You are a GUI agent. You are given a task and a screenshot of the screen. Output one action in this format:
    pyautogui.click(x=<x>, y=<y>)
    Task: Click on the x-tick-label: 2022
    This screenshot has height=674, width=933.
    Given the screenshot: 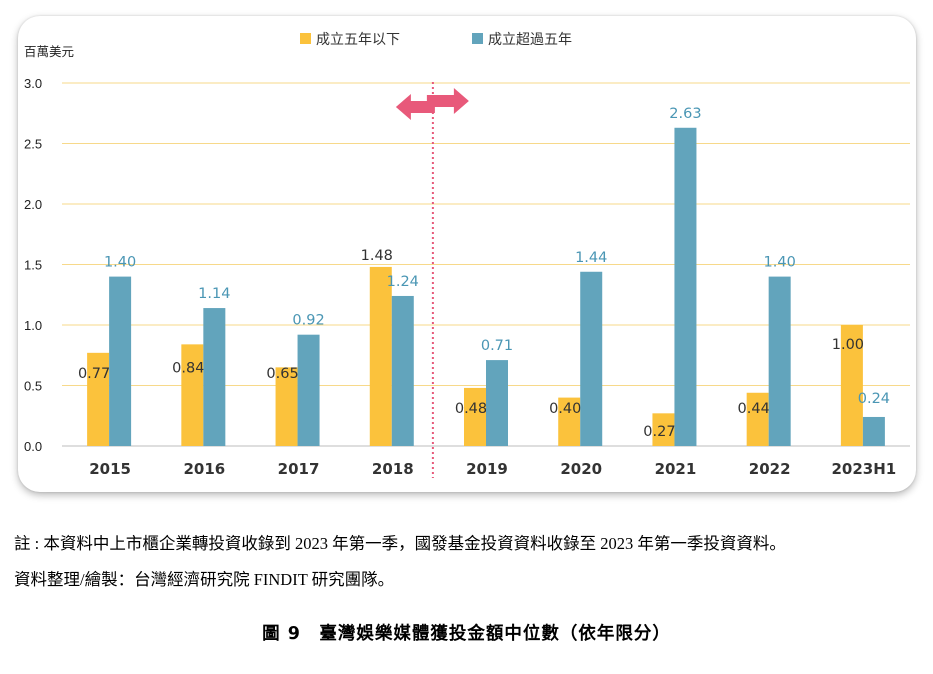 What is the action you would take?
    pyautogui.click(x=770, y=469)
    